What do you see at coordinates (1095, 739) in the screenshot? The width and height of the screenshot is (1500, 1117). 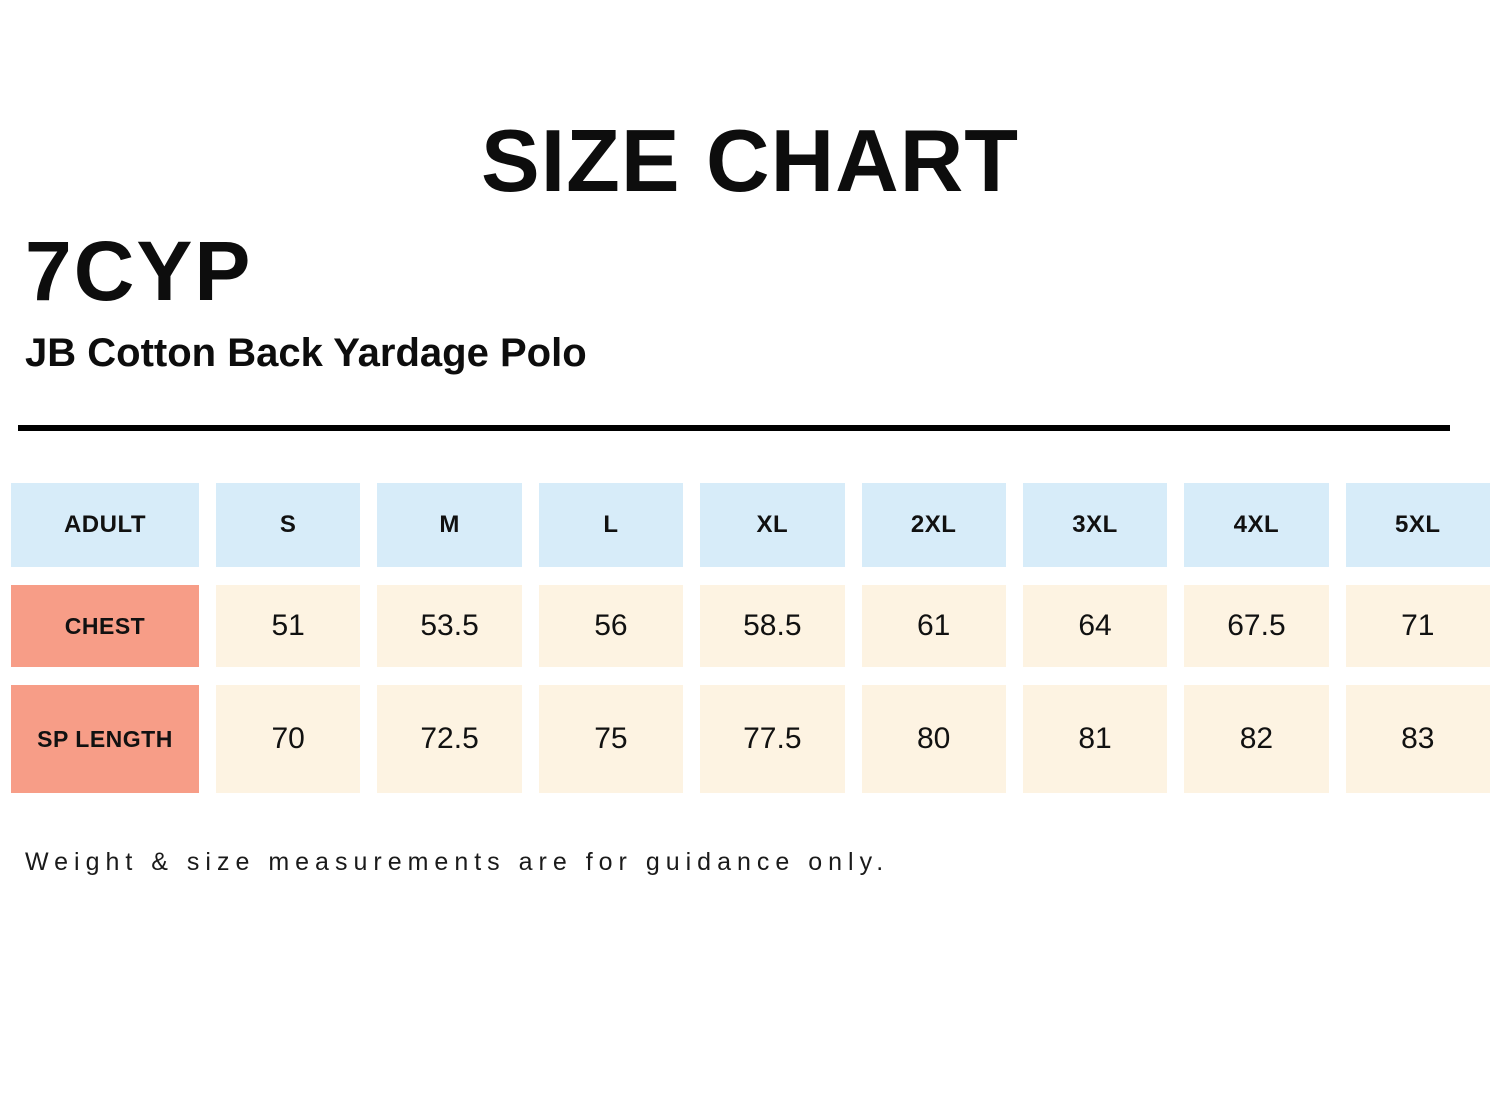 I see `sp-length-value-3xl: 81` at bounding box center [1095, 739].